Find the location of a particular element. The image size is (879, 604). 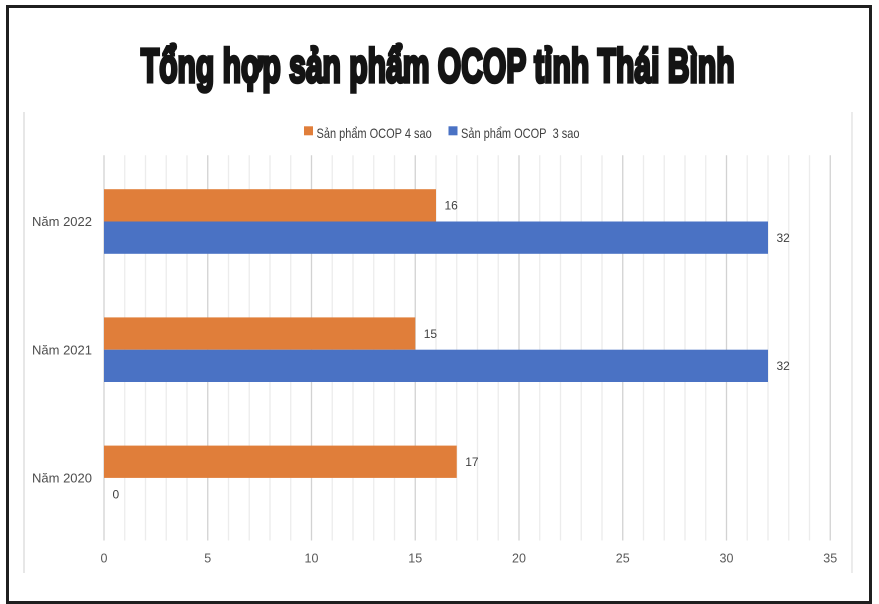

svg-text: Năm 2021 is located at coordinates (62, 349).